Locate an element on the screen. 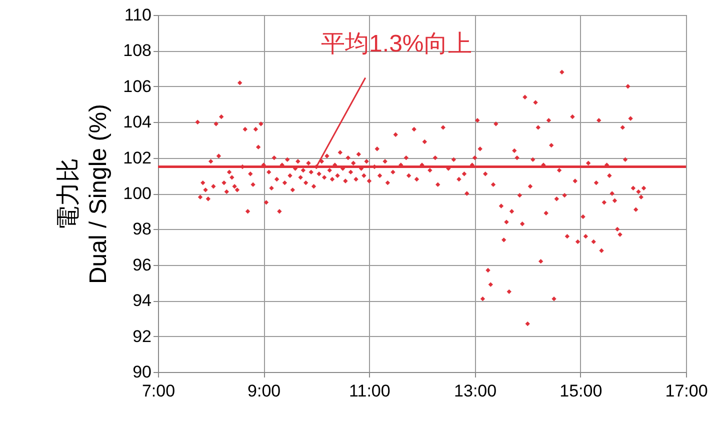  x-tick-label: 17:00 is located at coordinates (686, 391).